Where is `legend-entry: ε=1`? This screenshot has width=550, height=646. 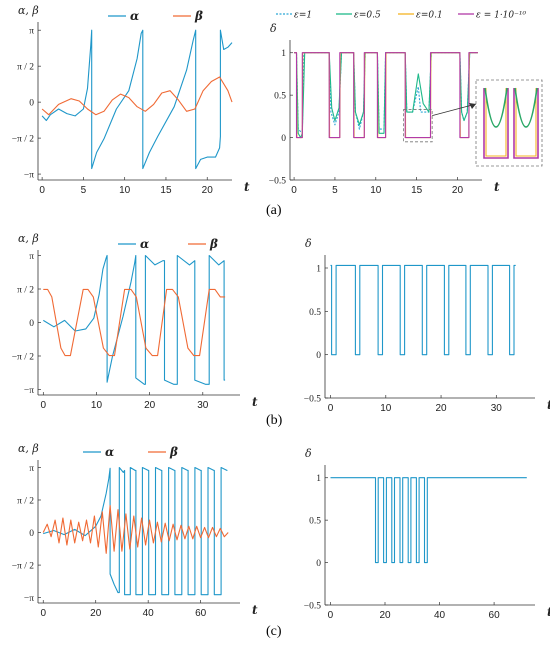 legend-entry: ε=1 is located at coordinates (303, 16).